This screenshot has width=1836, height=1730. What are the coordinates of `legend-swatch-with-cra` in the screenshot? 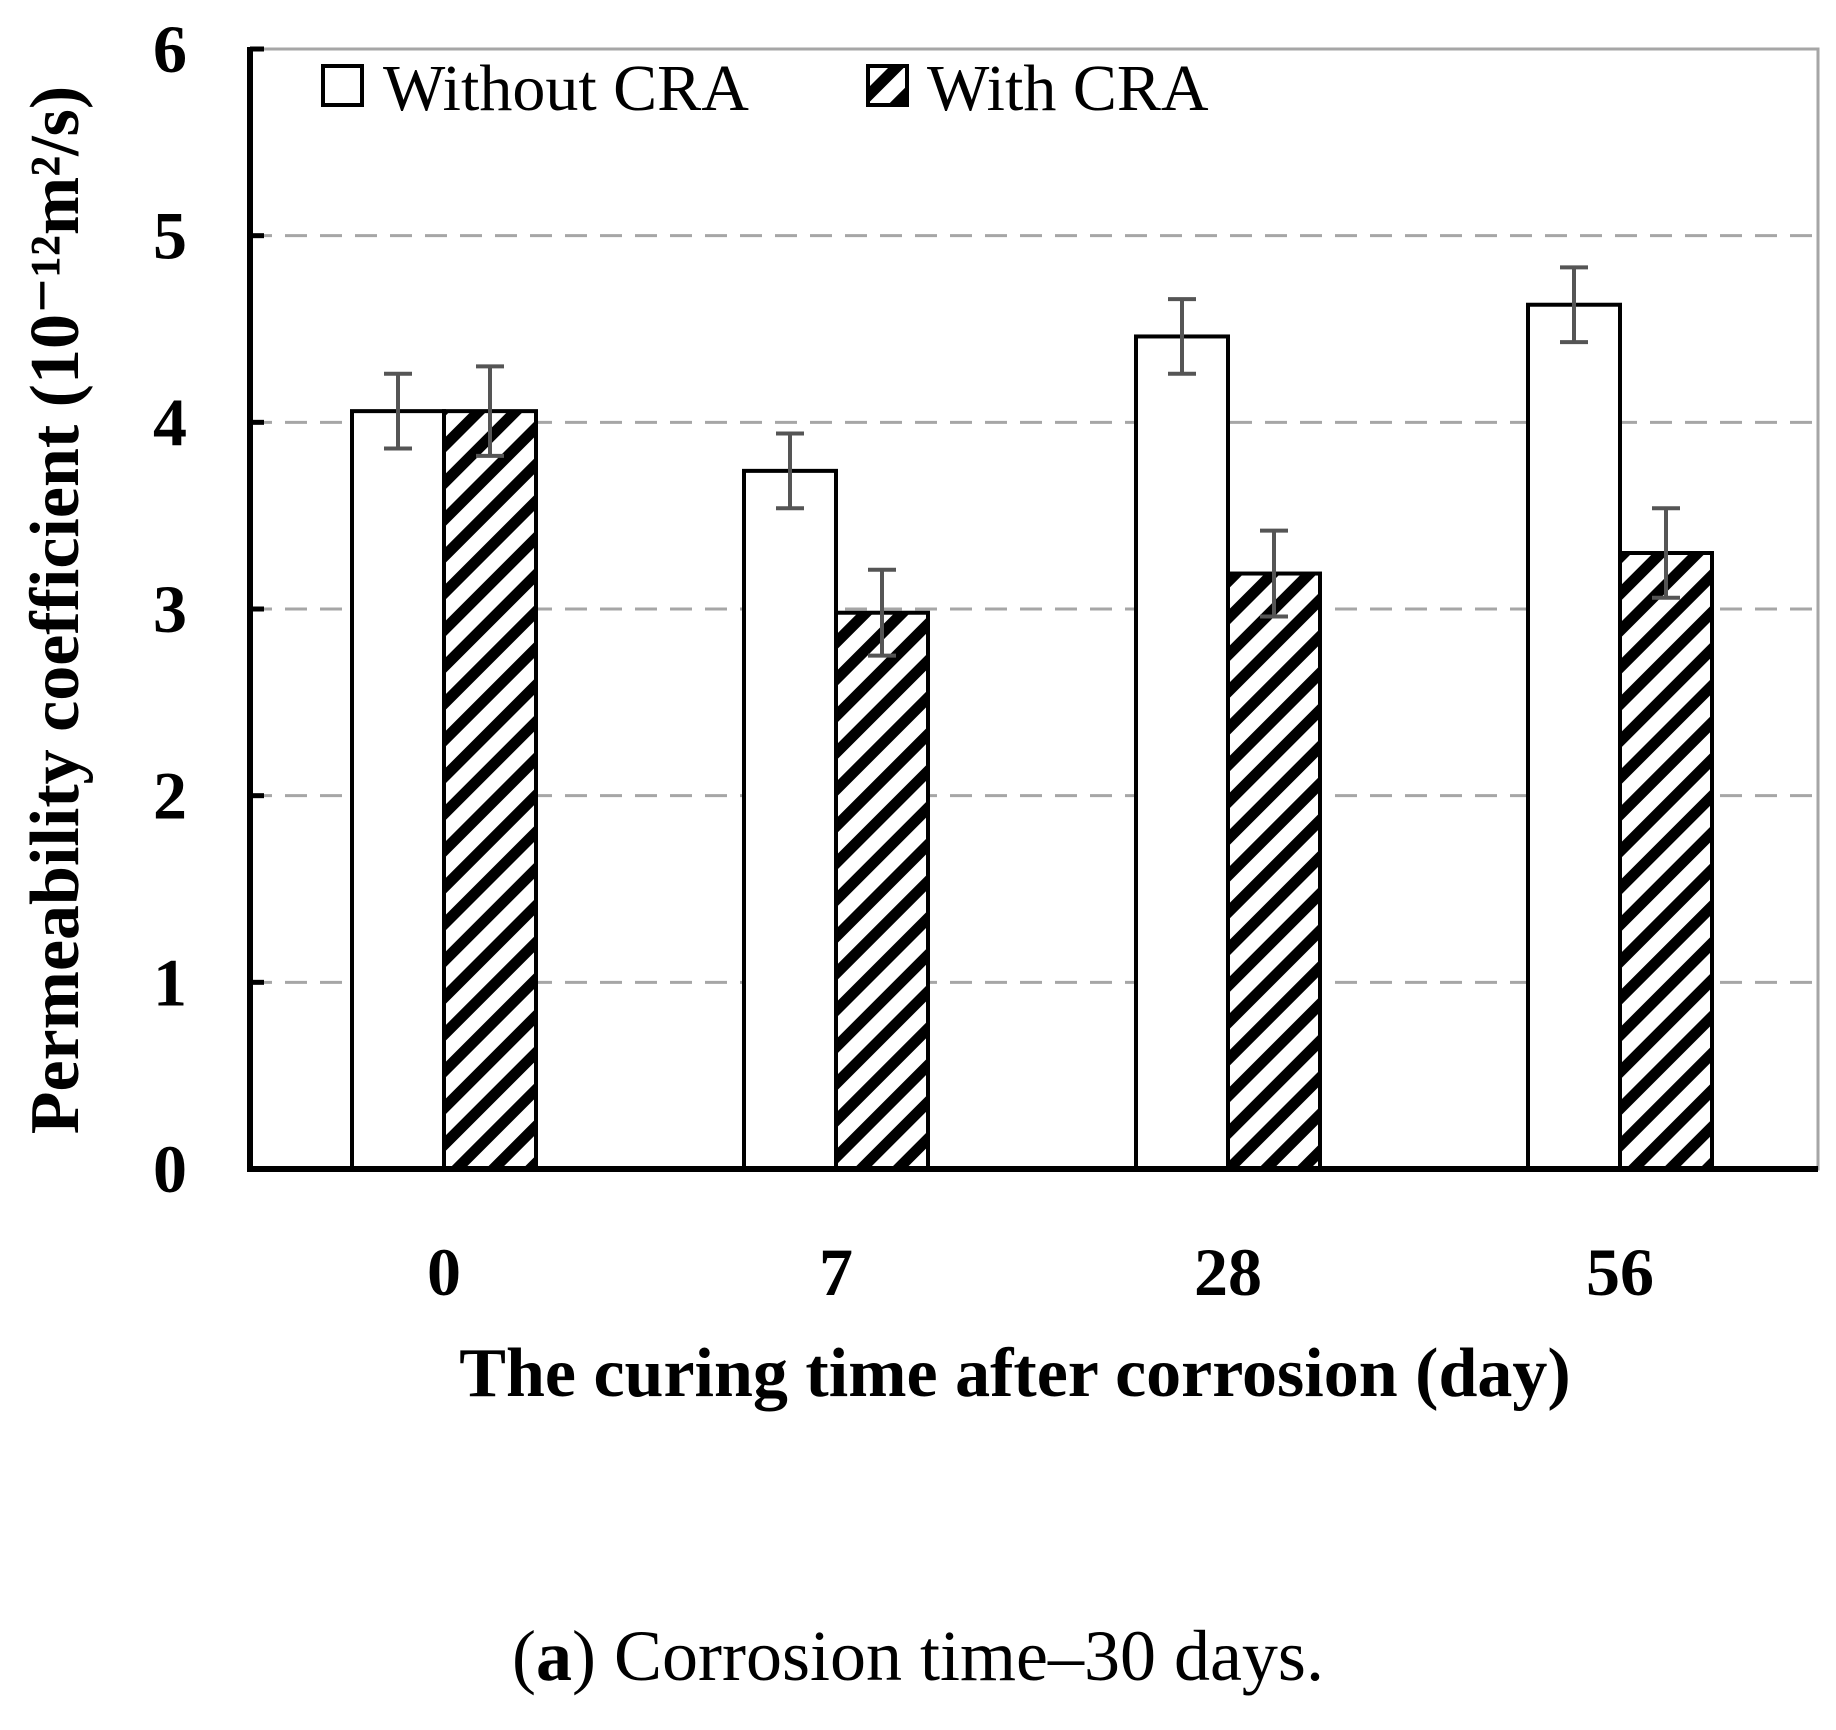 It's located at (887, 85).